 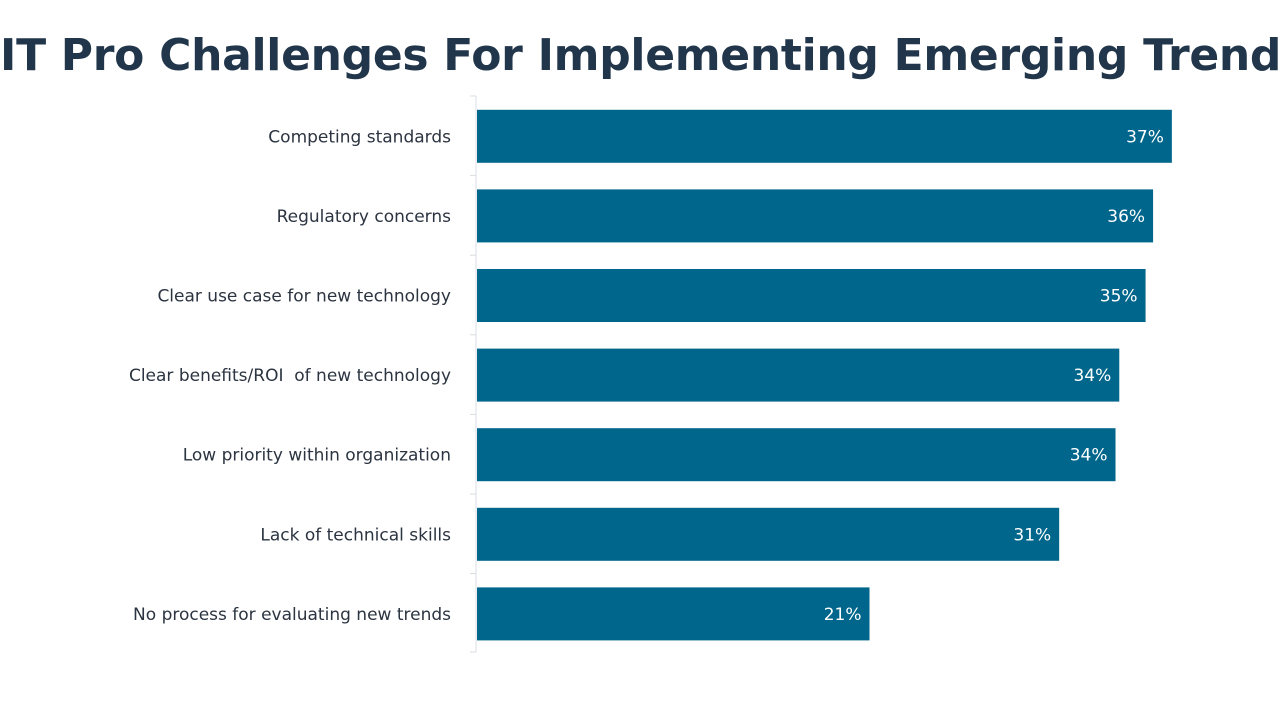 I want to click on data-label: 21%, so click(x=843, y=615).